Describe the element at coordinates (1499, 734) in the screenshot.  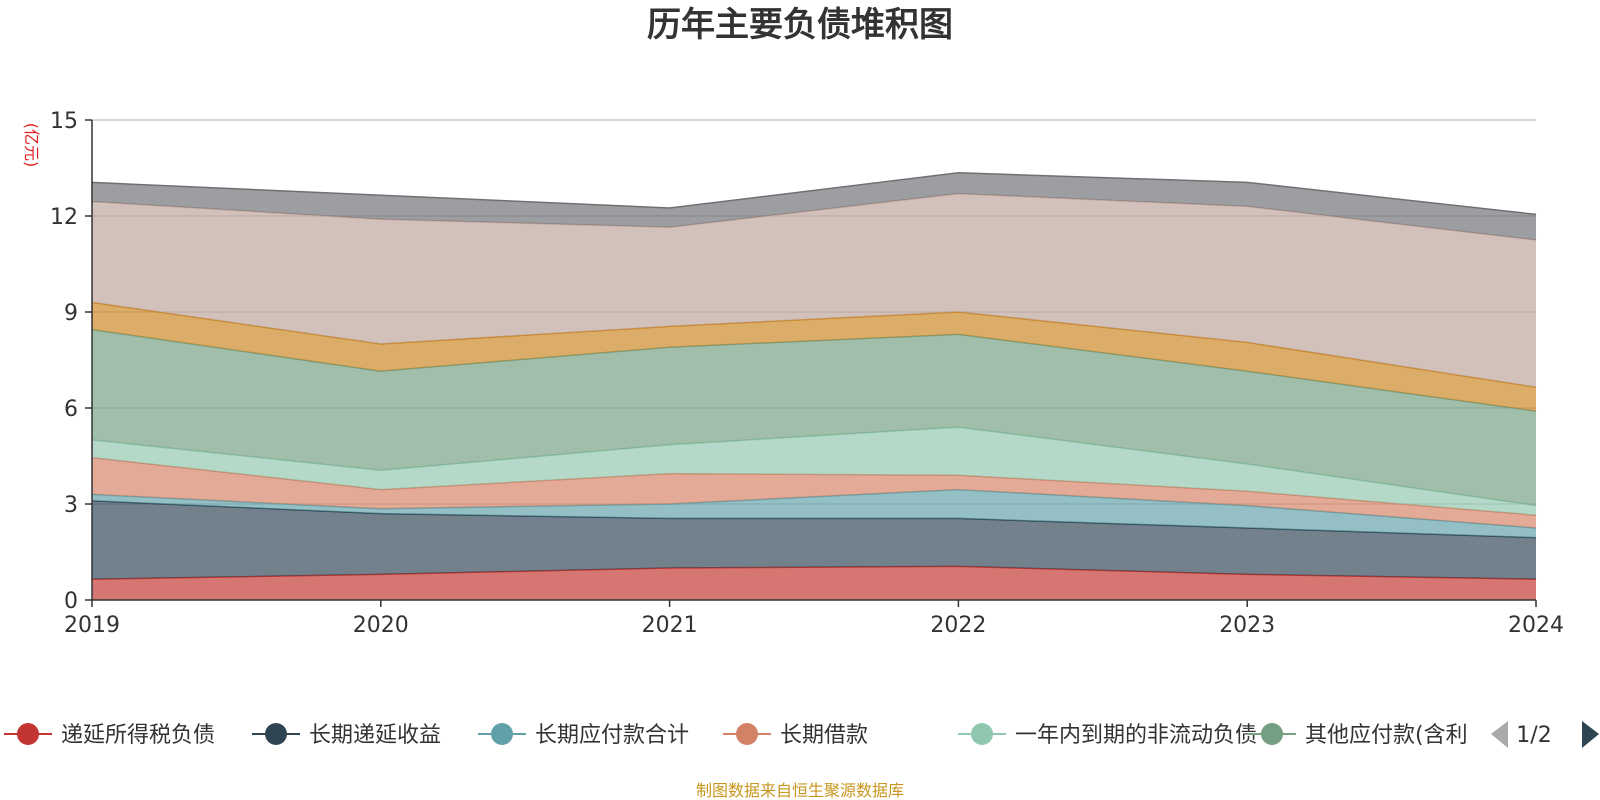
I see `triangle-left-icon` at that location.